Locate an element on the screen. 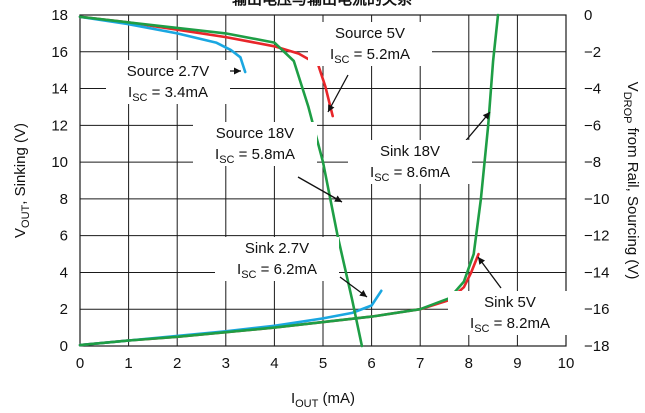  y-tick-label: 8 is located at coordinates (64, 199).